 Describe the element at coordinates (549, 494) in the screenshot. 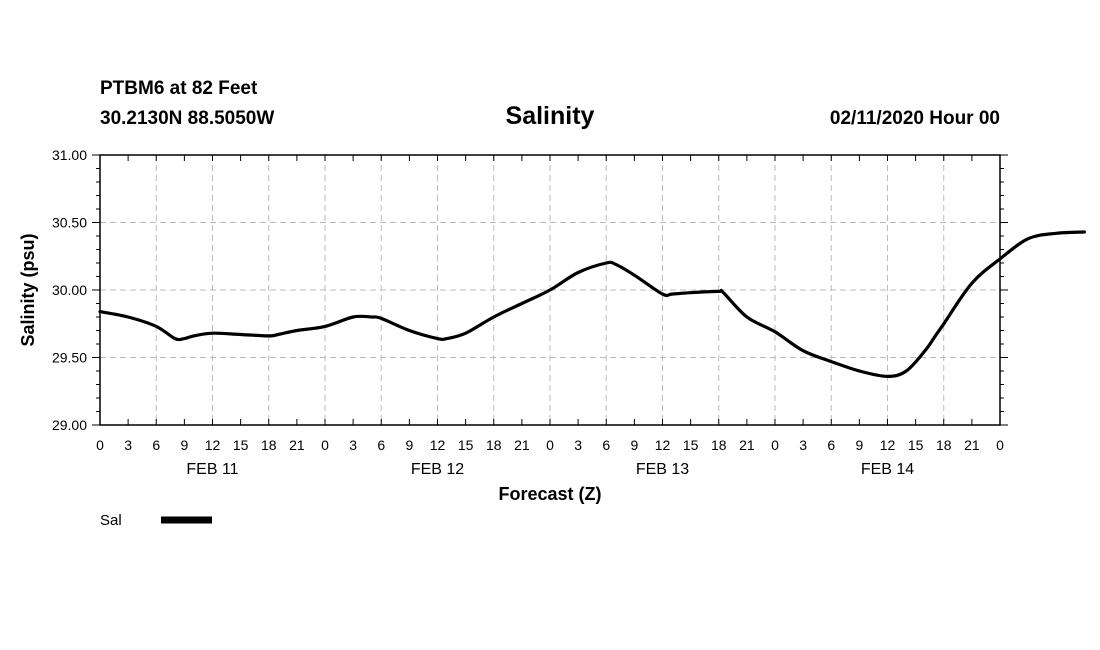

I see `x-axis-title: Forecast (Z)` at that location.